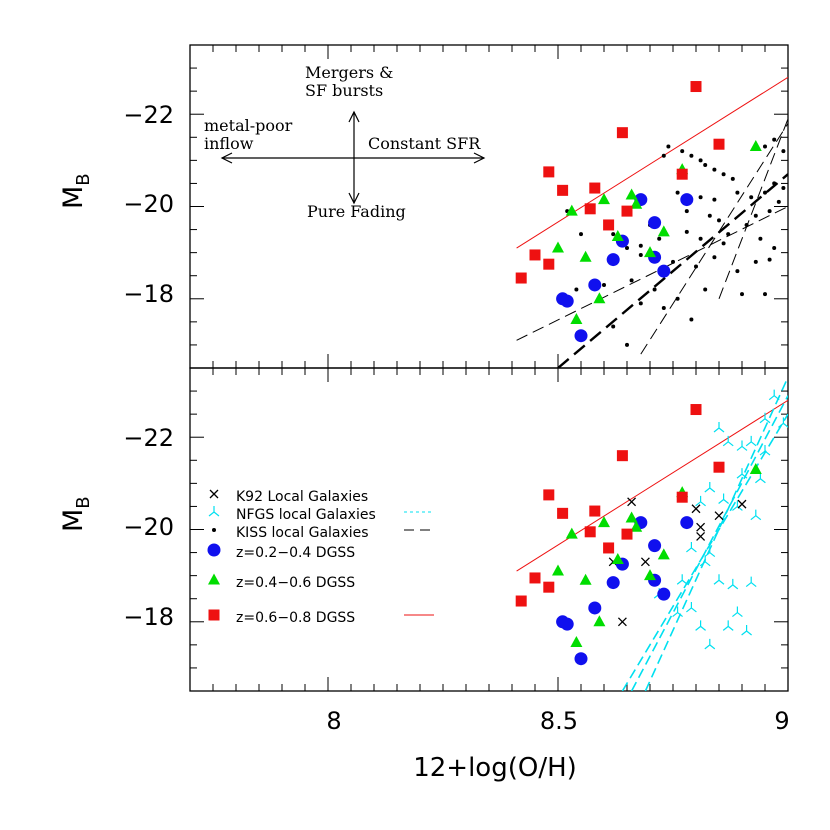 The image size is (830, 830). I want to click on evolution-arrows, so click(353, 157).